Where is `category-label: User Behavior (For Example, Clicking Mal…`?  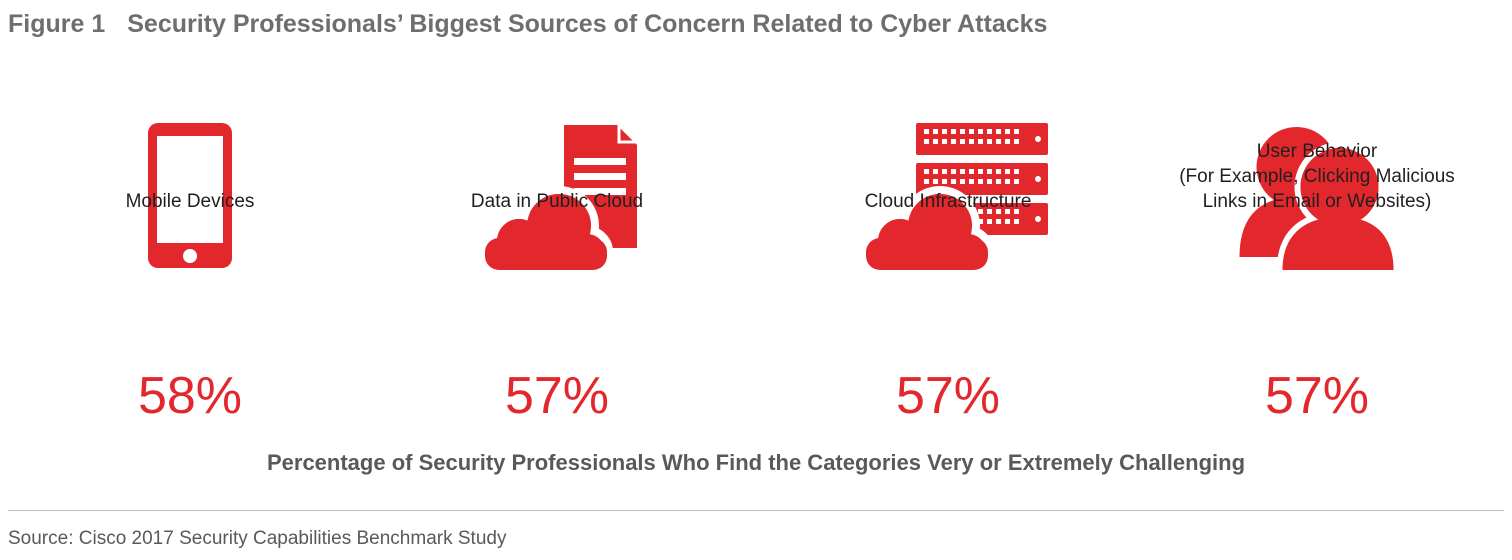
category-label: User Behavior (For Example, Clicking Mal… is located at coordinates (1317, 176).